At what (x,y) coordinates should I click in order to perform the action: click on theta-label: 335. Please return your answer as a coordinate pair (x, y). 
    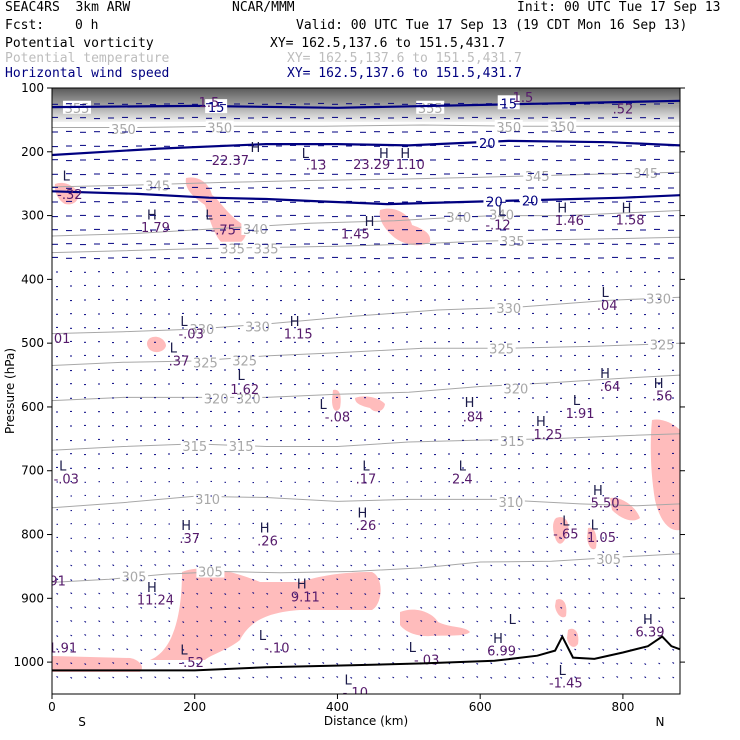
    Looking at the image, I should click on (512, 242).